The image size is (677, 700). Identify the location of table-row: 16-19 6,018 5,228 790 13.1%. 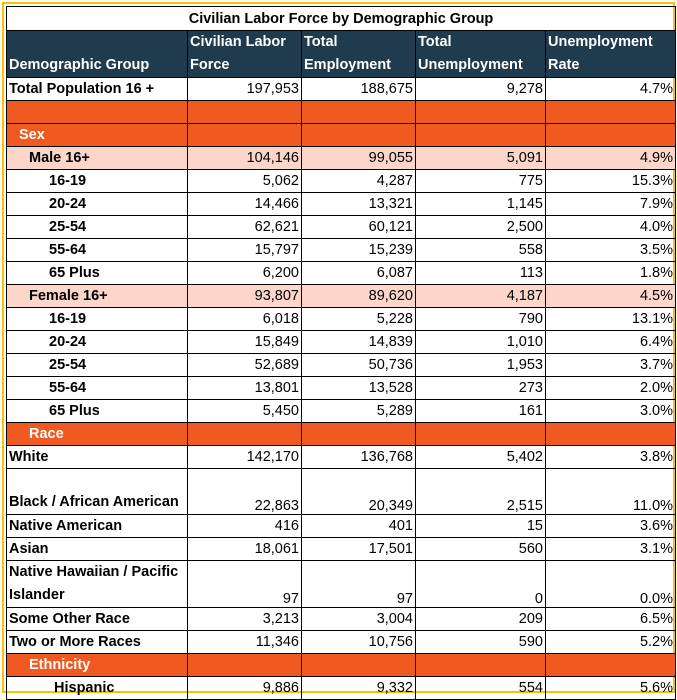
(341, 319).